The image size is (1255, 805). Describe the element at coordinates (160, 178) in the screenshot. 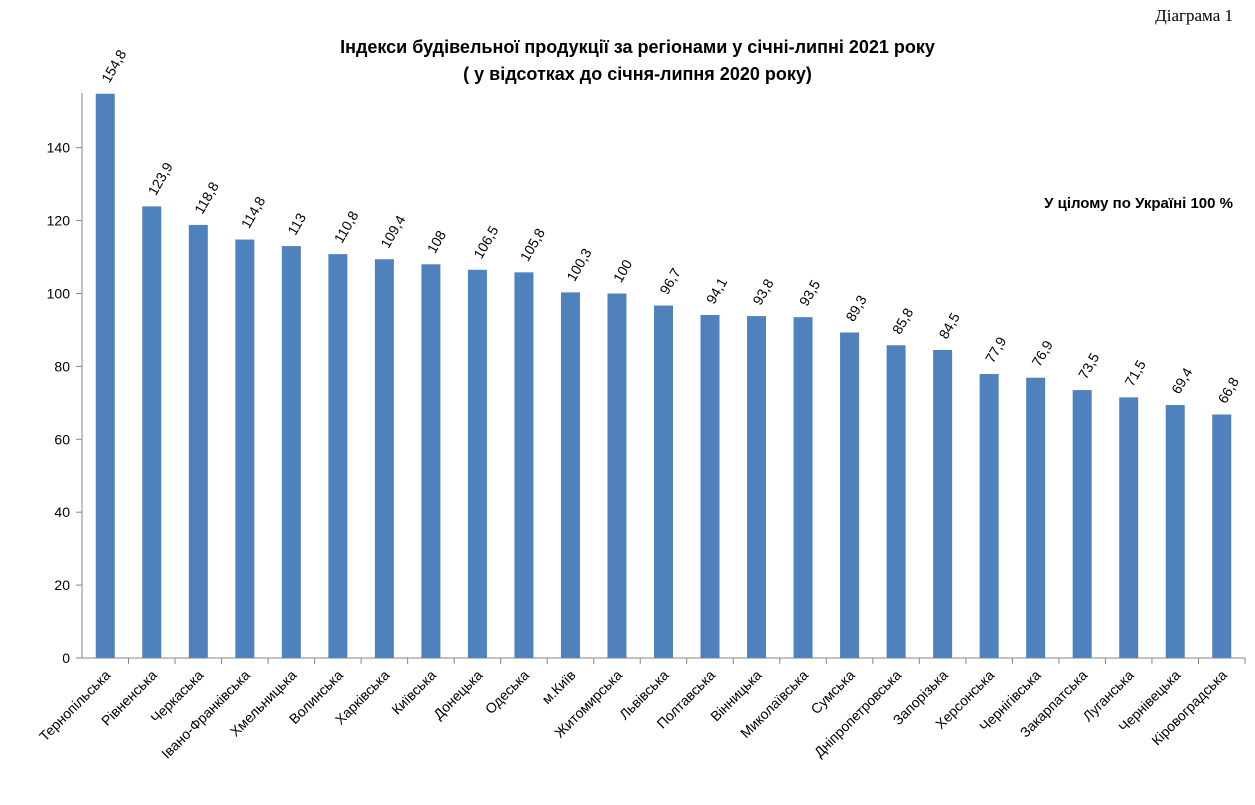

I see `value-label: 123,9` at that location.